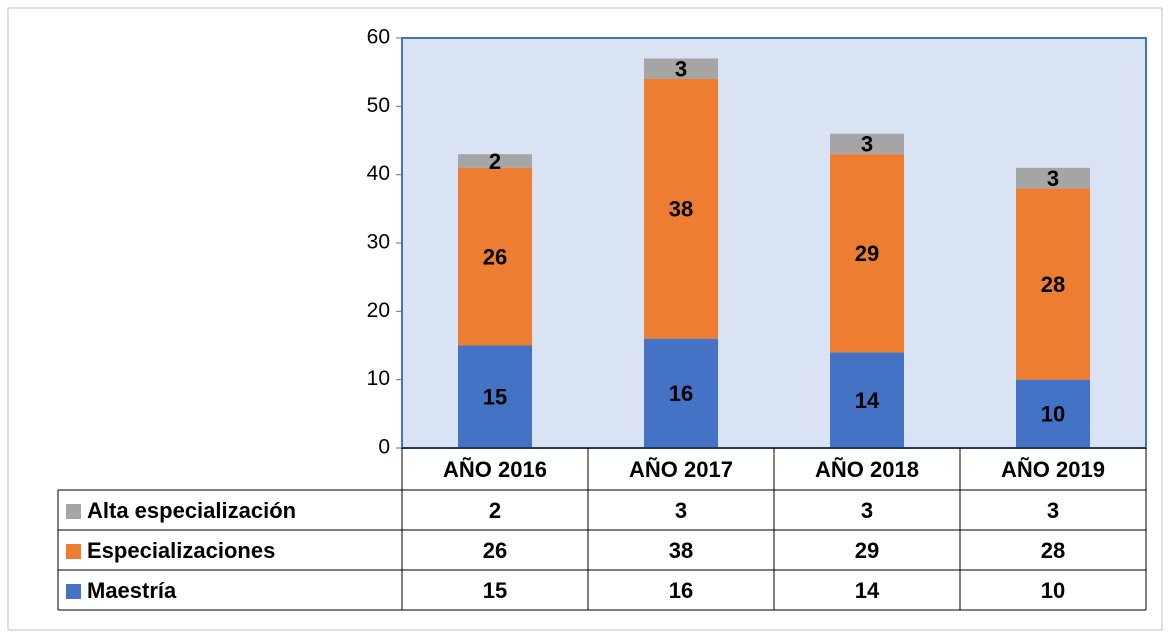  I want to click on data-label: 2, so click(495, 161).